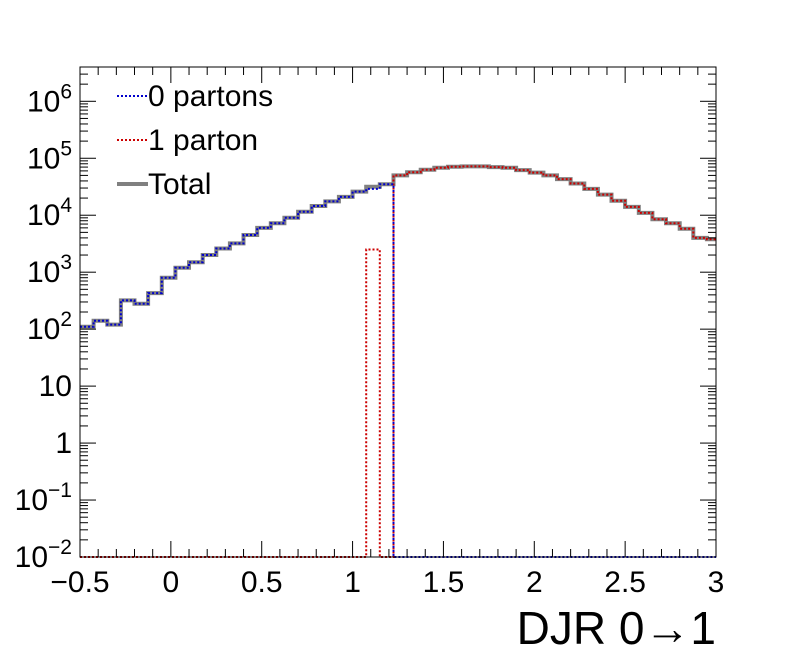 The width and height of the screenshot is (796, 672). Describe the element at coordinates (55, 386) in the screenshot. I see `y-tick-label: 10` at that location.